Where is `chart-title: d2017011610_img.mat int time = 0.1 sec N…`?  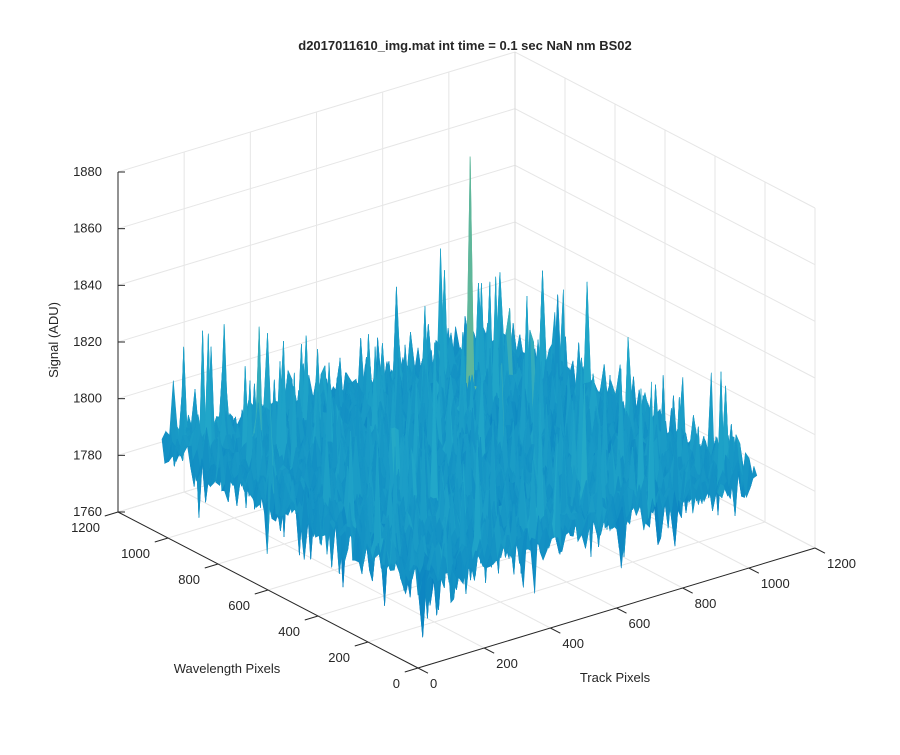 chart-title: d2017011610_img.mat int time = 0.1 sec N… is located at coordinates (464, 45).